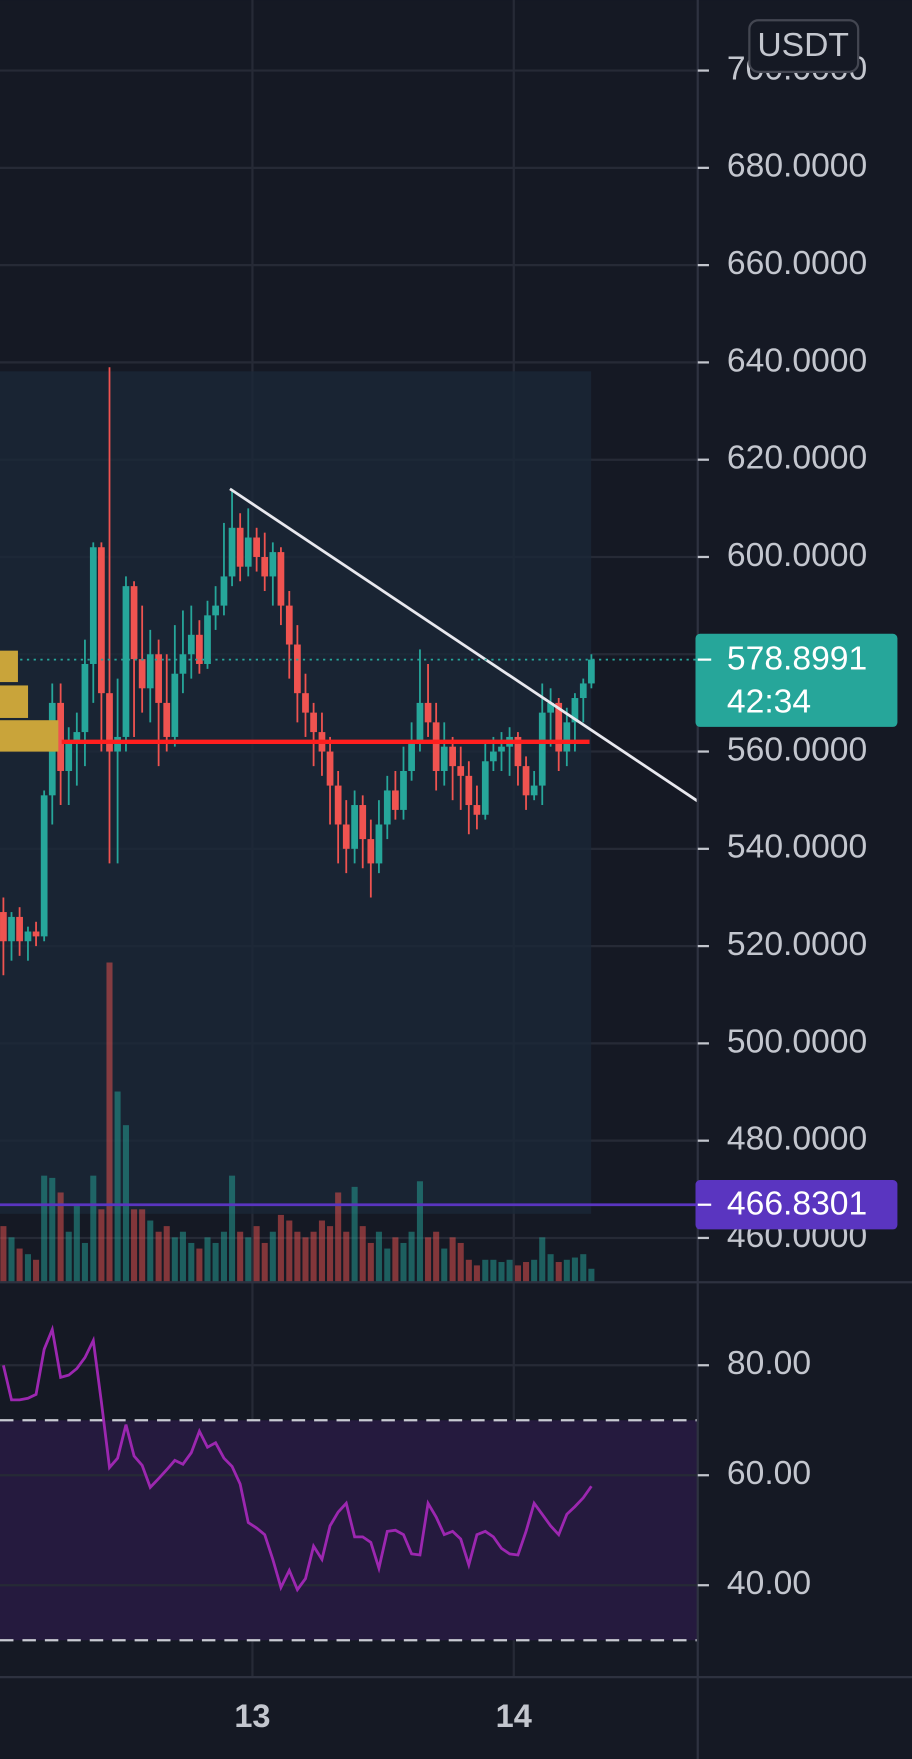  I want to click on currency-button, so click(804, 46).